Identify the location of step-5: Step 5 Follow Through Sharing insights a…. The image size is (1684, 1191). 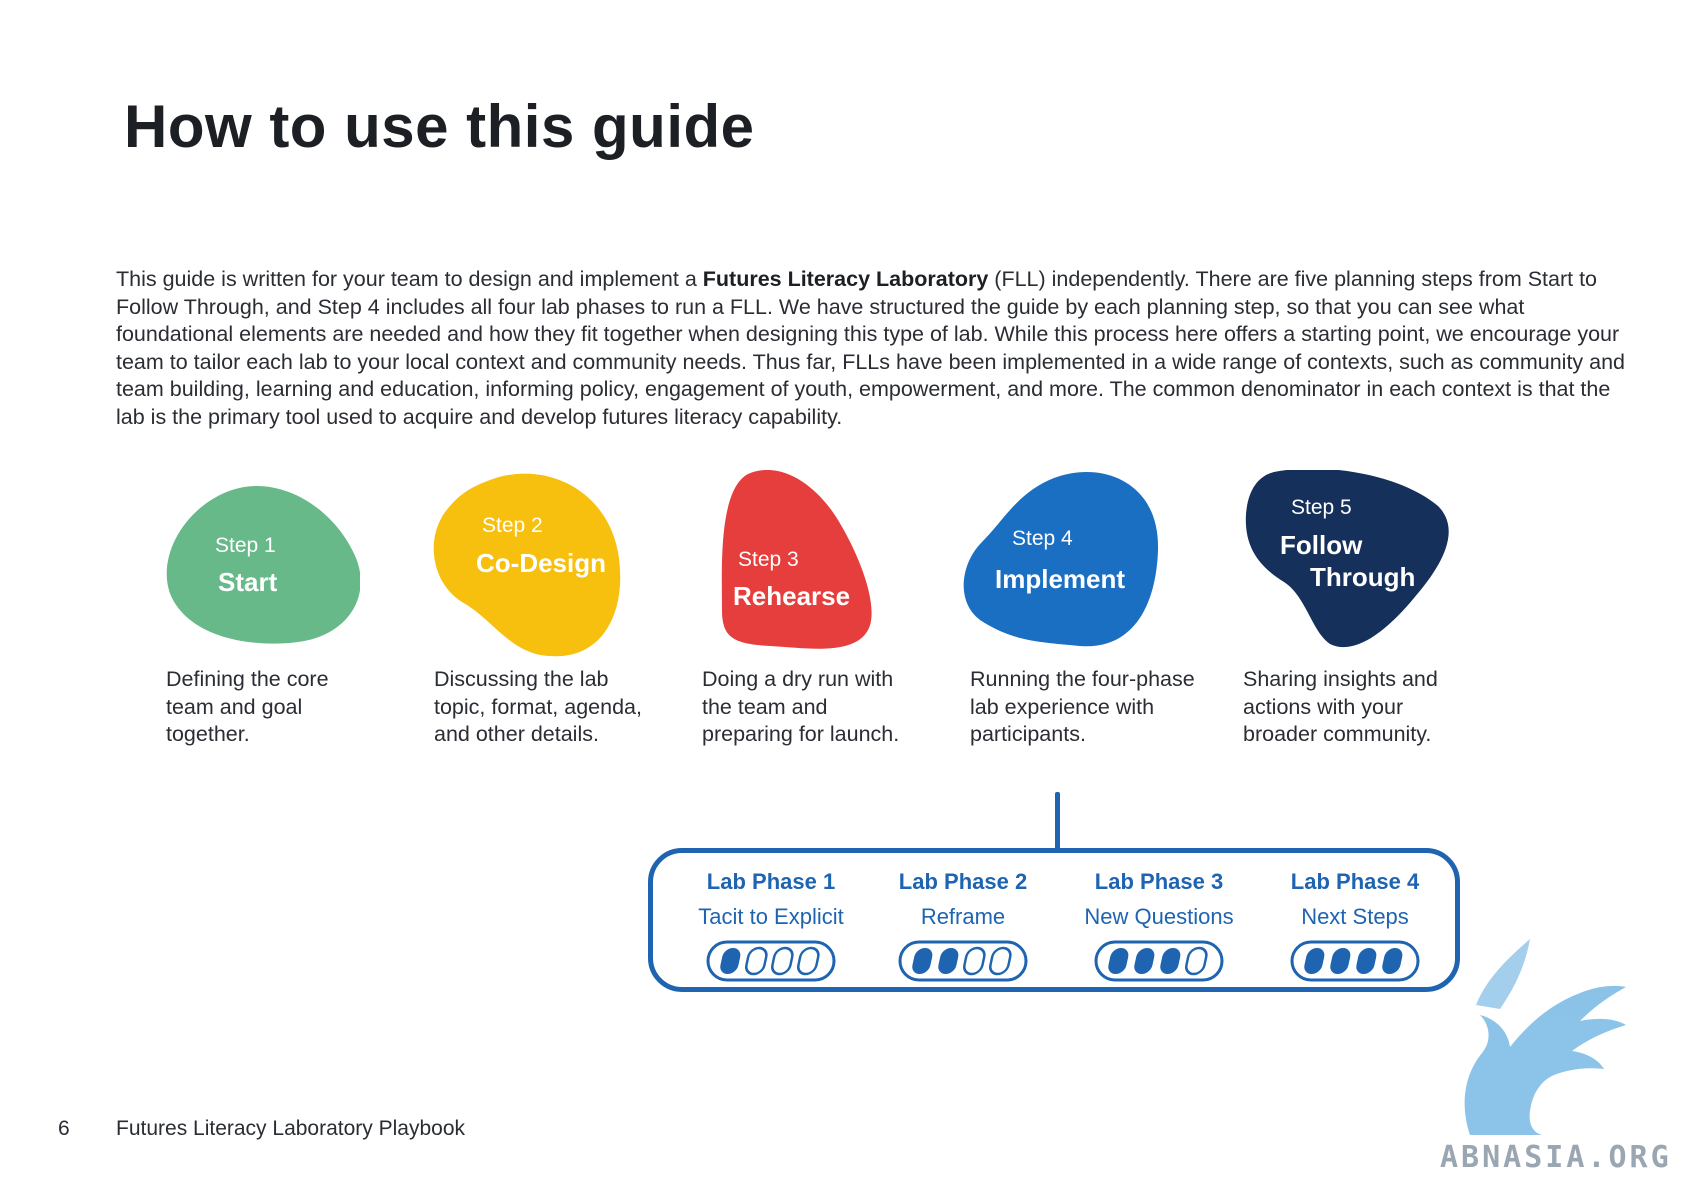
(1373, 620).